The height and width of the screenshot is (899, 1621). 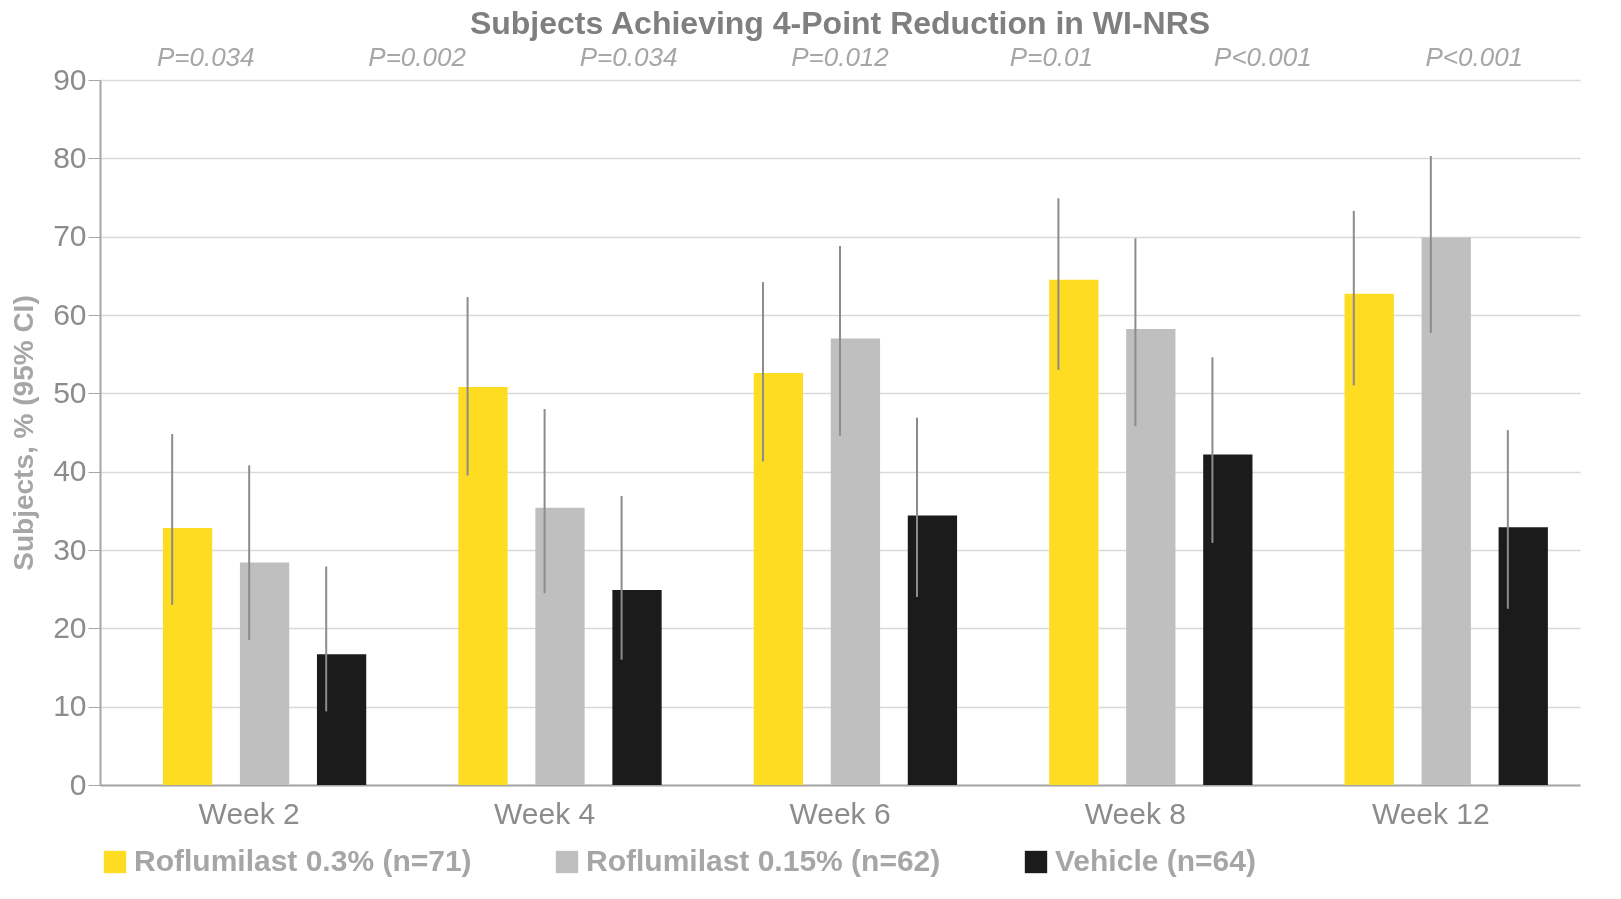 What do you see at coordinates (545, 813) in the screenshot?
I see `x-tick-label: Week 4` at bounding box center [545, 813].